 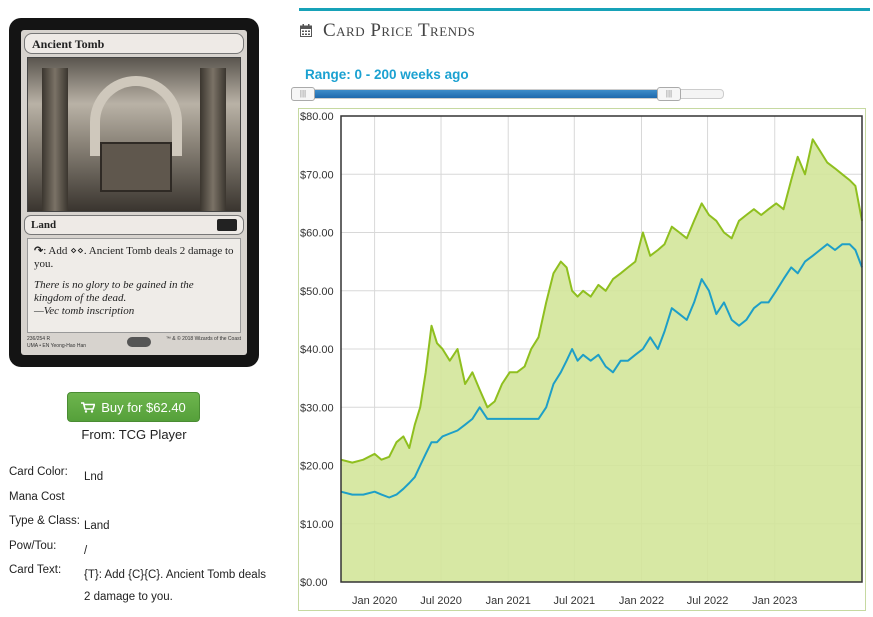 I want to click on card-set-line: UMA • EN Yeong-Hao Han, so click(x=134, y=346).